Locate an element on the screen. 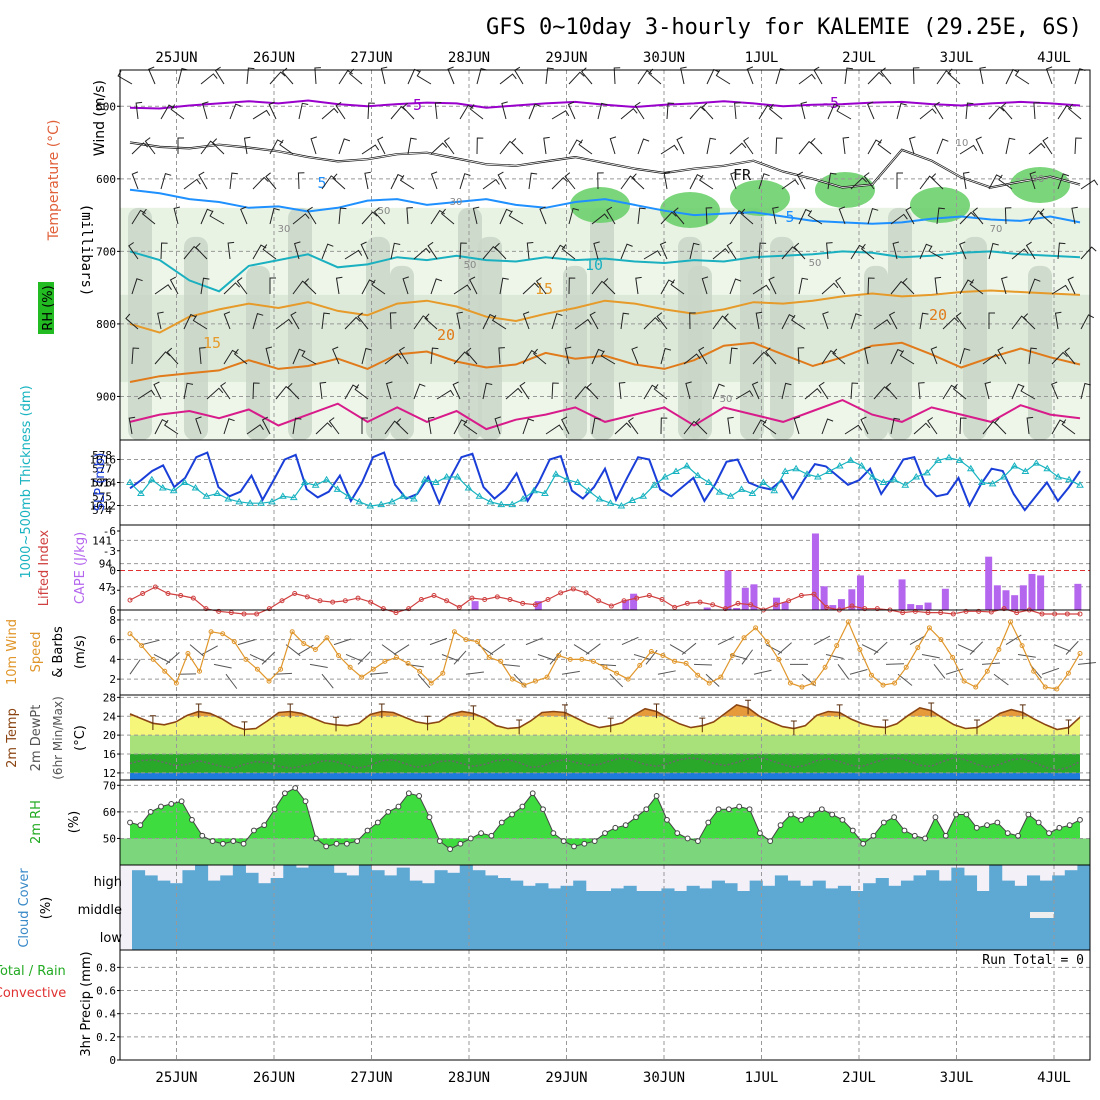 The height and width of the screenshot is (1100, 1100). series-dewpoint is located at coordinates (605, 763).